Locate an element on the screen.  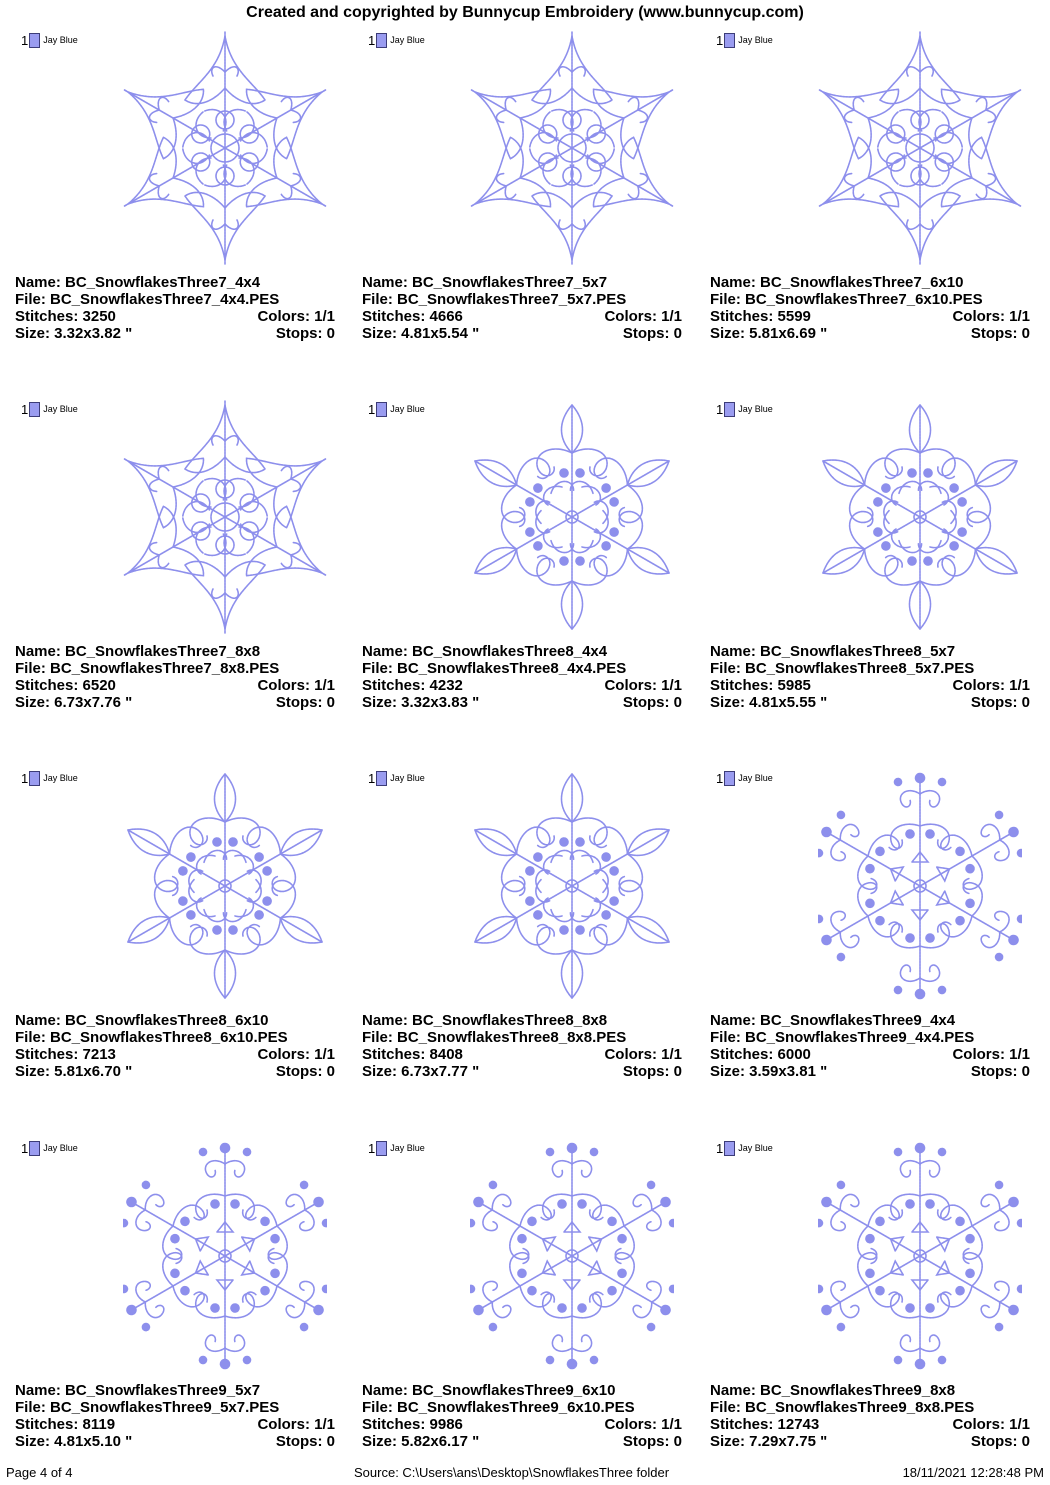
design-size: Size: 4.81x5.10 " is located at coordinates (74, 1441).